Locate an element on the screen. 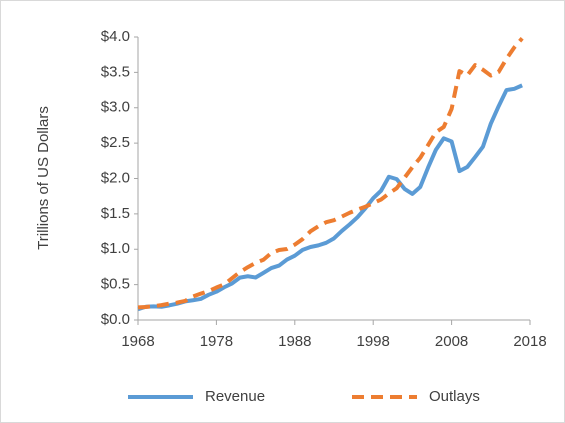  y-tick-label: $0.0 is located at coordinates (115, 319).